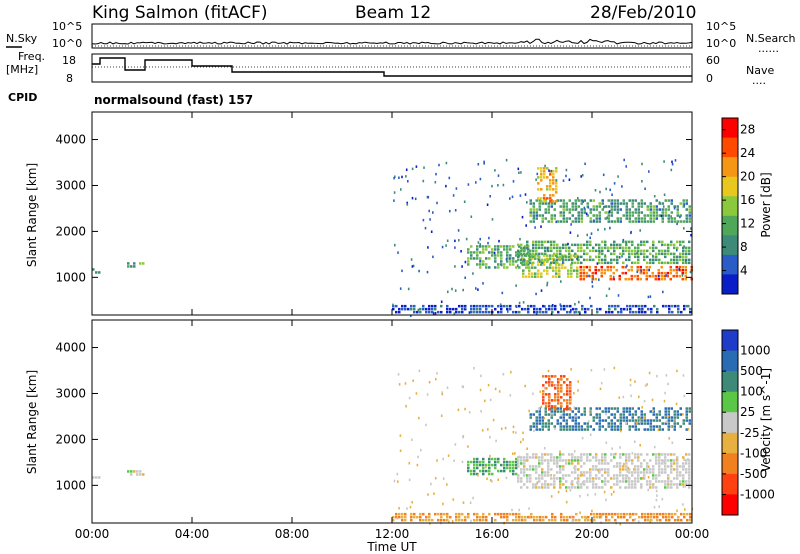 The height and width of the screenshot is (554, 800). I want to click on x-tick-label: 04:00, so click(192, 534).